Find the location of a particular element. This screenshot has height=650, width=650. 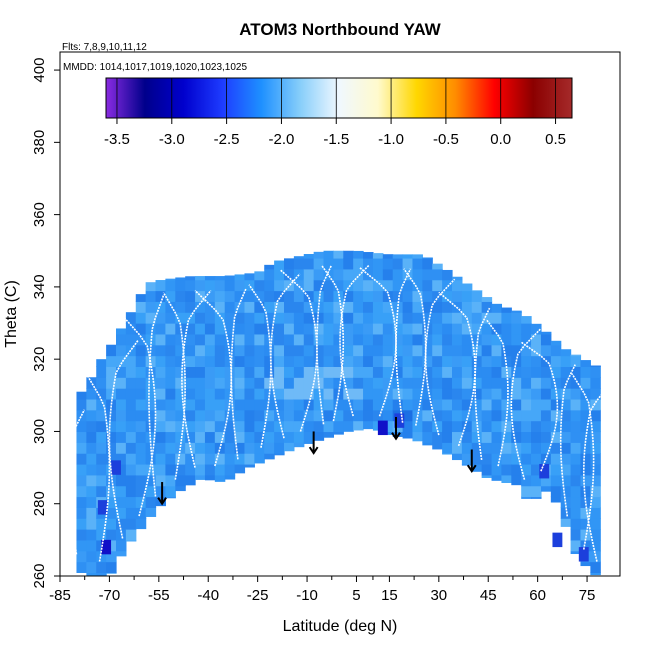

x-tick-label: 45 is located at coordinates (488, 595).